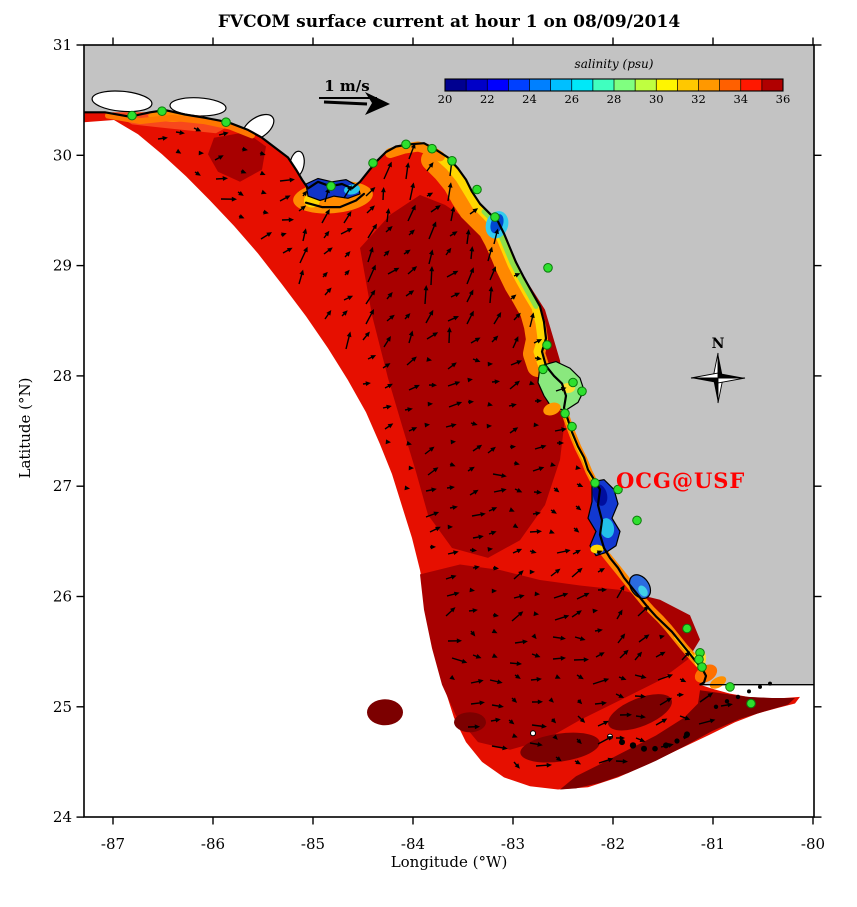 The height and width of the screenshot is (907, 857). I want to click on svg-text: -83, so click(513, 844).